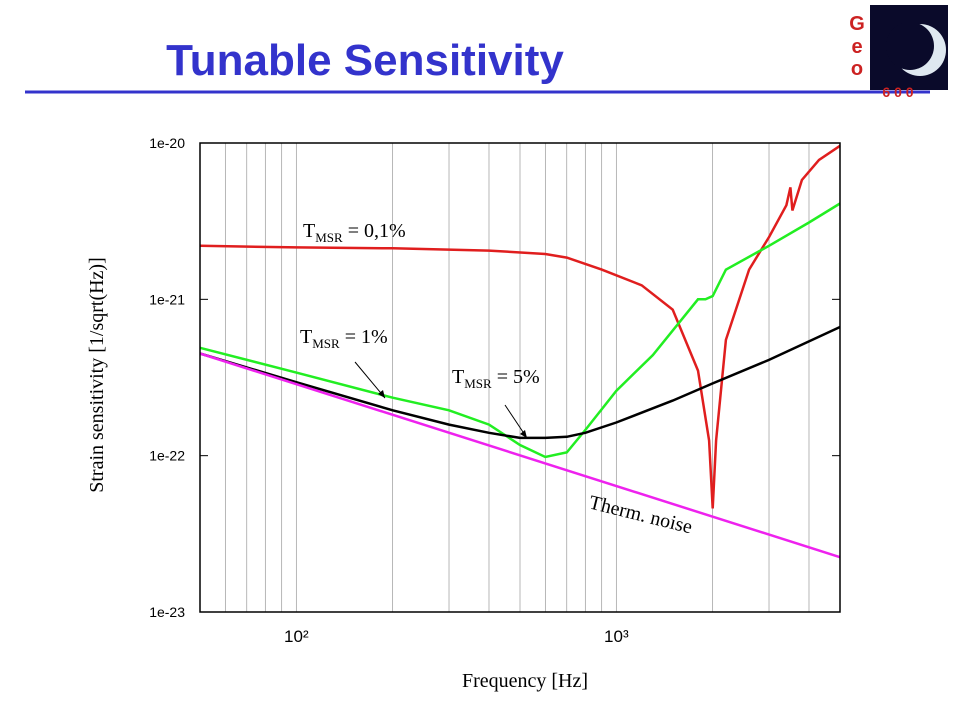 Image resolution: width=960 pixels, height=720 pixels. What do you see at coordinates (296, 636) in the screenshot?
I see `x-tick-label: 10²` at bounding box center [296, 636].